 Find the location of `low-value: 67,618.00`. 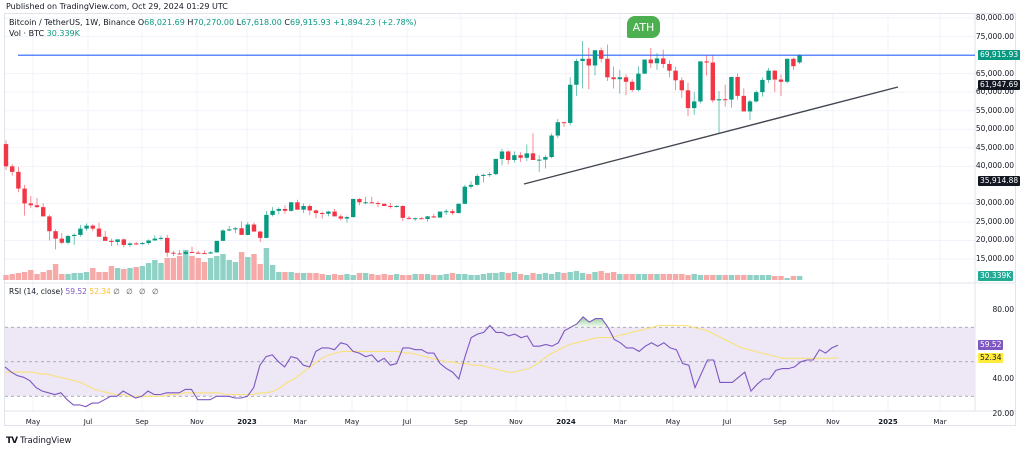

low-value: 67,618.00 is located at coordinates (261, 22).